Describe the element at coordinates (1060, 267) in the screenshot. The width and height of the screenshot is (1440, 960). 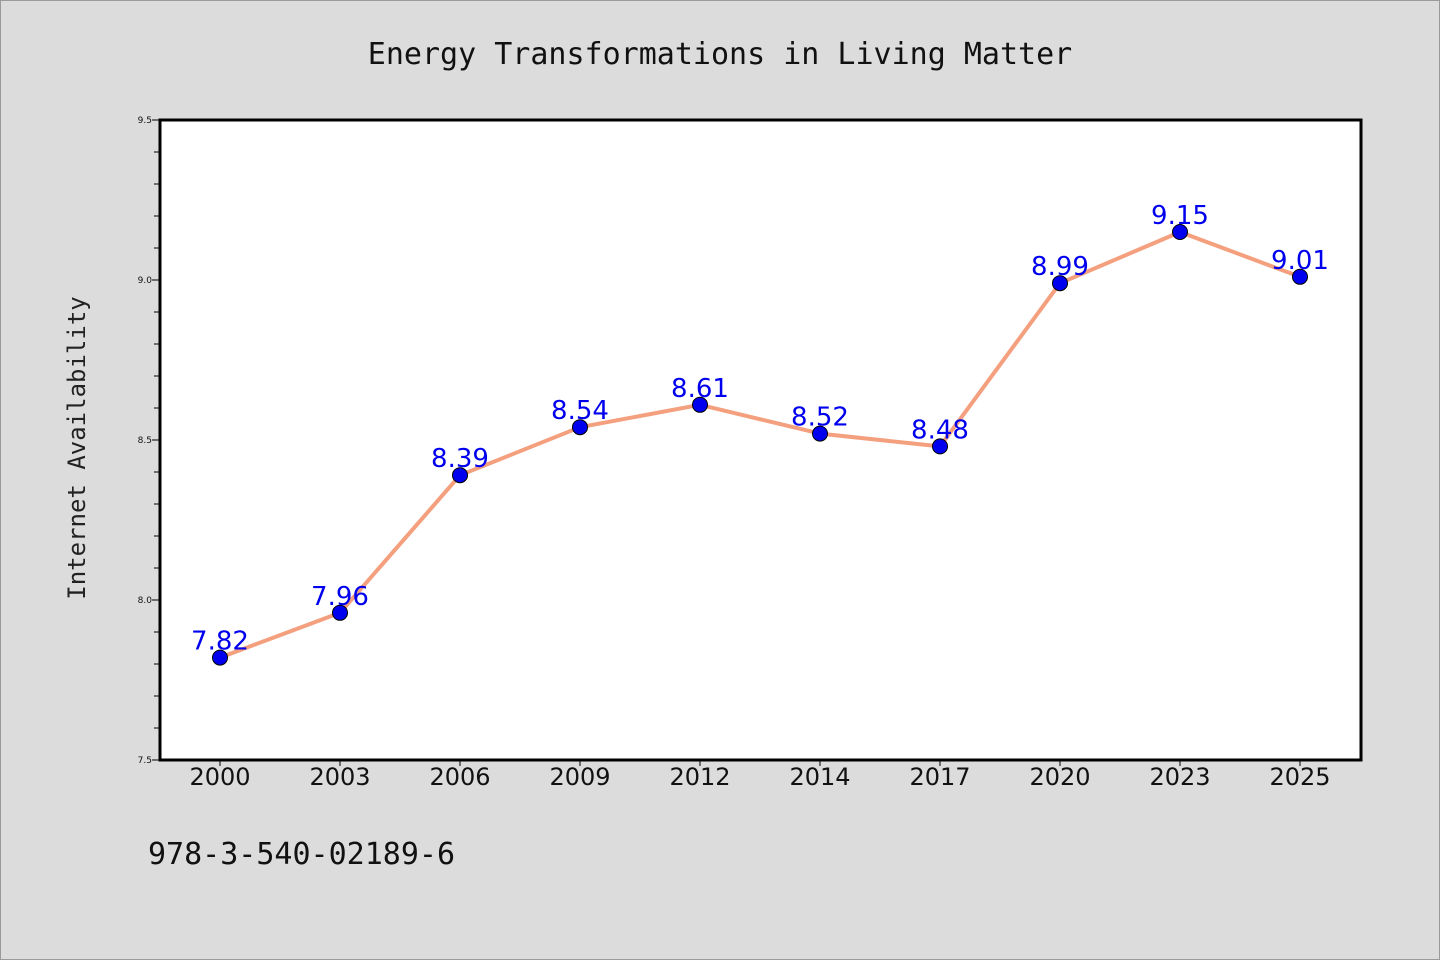
I see `data-label: 8.99` at that location.